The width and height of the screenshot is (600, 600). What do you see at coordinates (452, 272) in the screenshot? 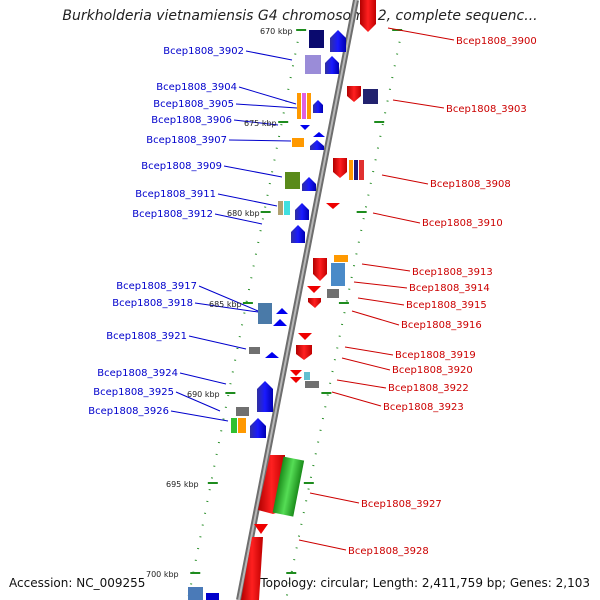
I see `gene-label: Bcep1808_3913` at bounding box center [452, 272].